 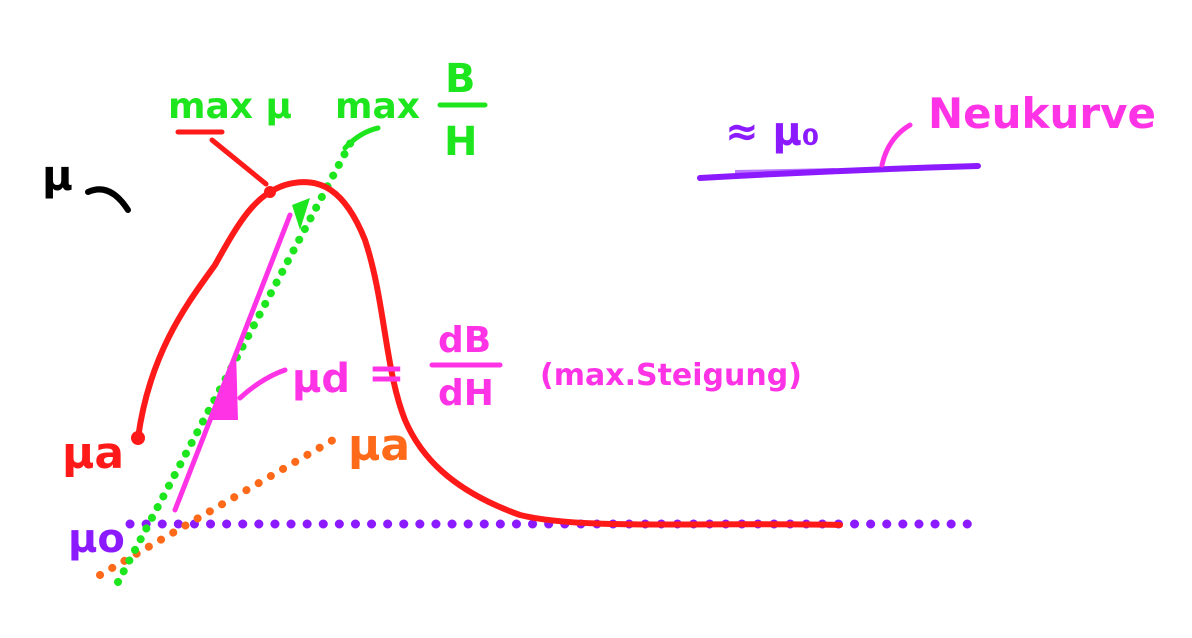 I want to click on mu0-label: μo, so click(x=96, y=539).